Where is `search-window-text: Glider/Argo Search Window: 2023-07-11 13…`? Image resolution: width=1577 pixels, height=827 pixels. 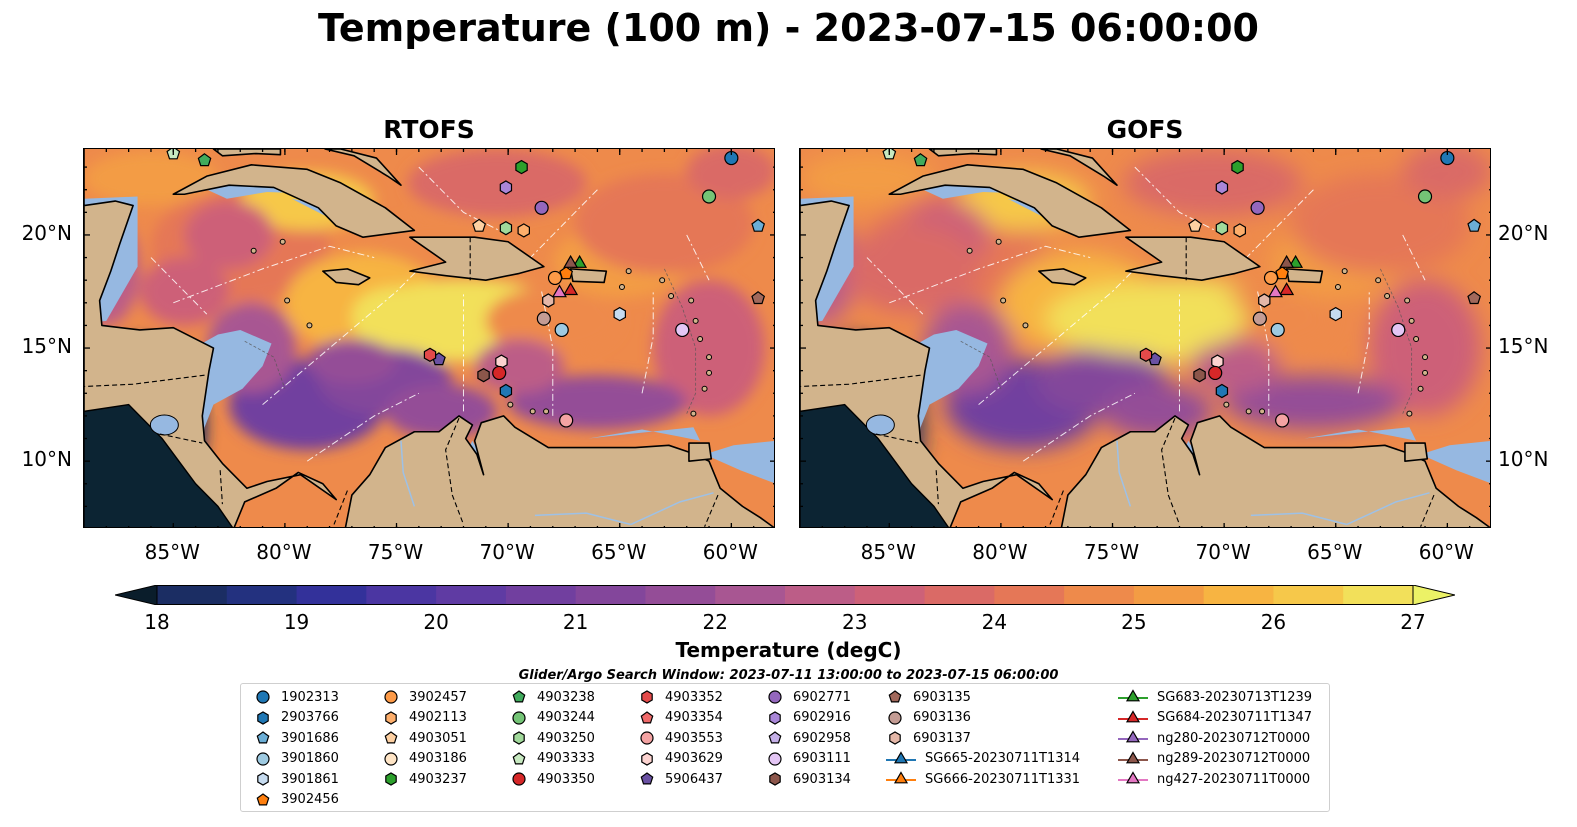 search-window-text: Glider/Argo Search Window: 2023-07-11 13… is located at coordinates (788, 675).